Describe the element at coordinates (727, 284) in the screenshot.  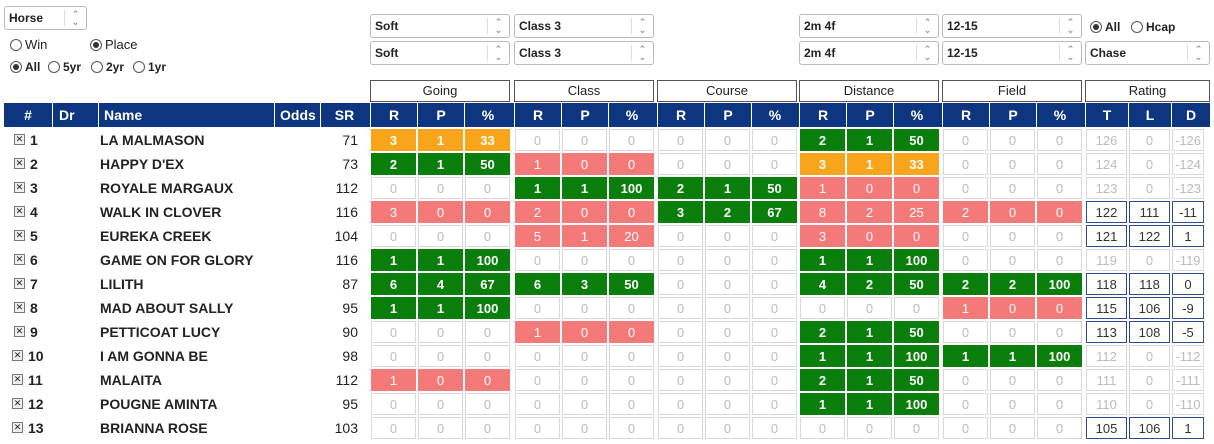
I see `course-p-cell: 0` at that location.